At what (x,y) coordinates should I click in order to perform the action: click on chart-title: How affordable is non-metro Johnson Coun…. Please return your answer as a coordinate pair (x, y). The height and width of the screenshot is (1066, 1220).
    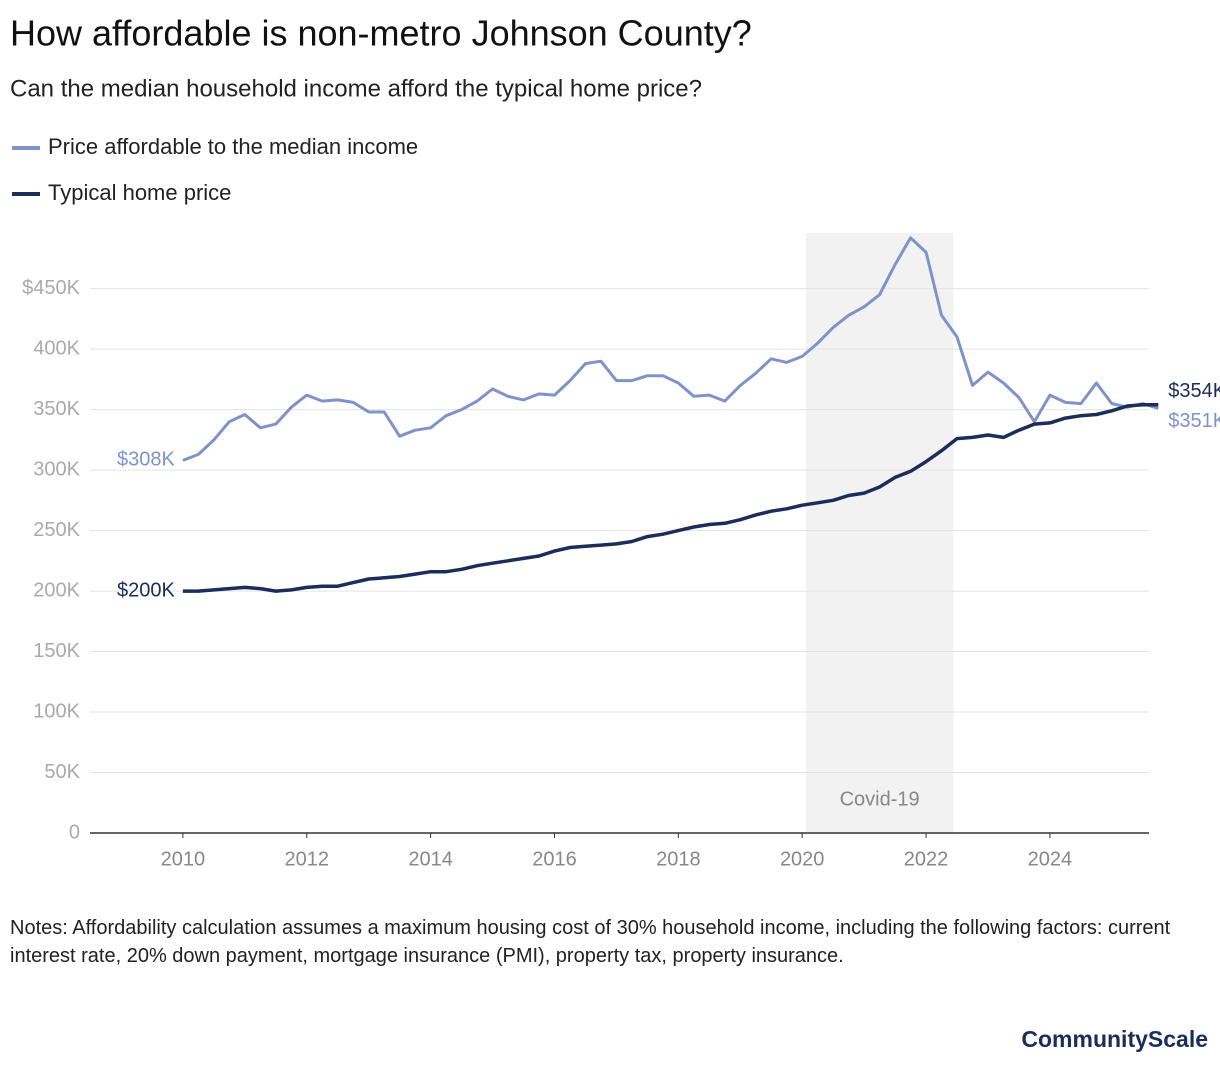
    Looking at the image, I should click on (381, 33).